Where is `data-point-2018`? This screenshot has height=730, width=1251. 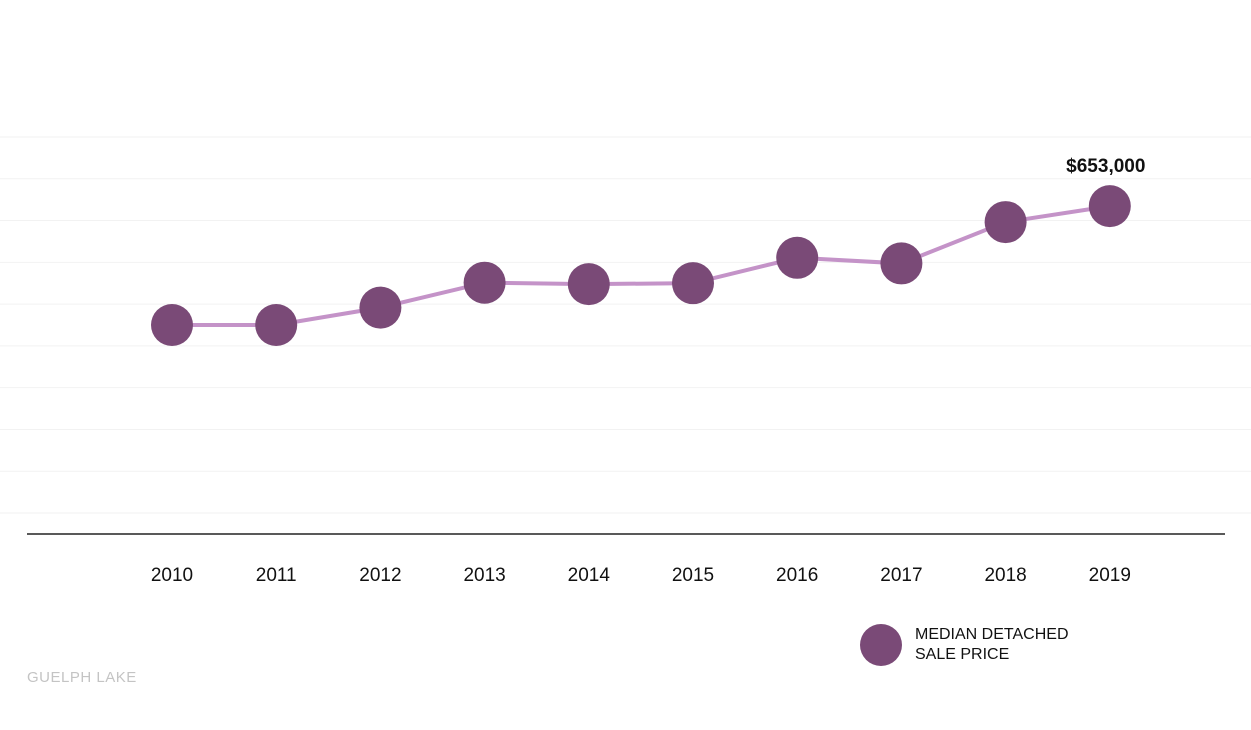
data-point-2018 is located at coordinates (1005, 222).